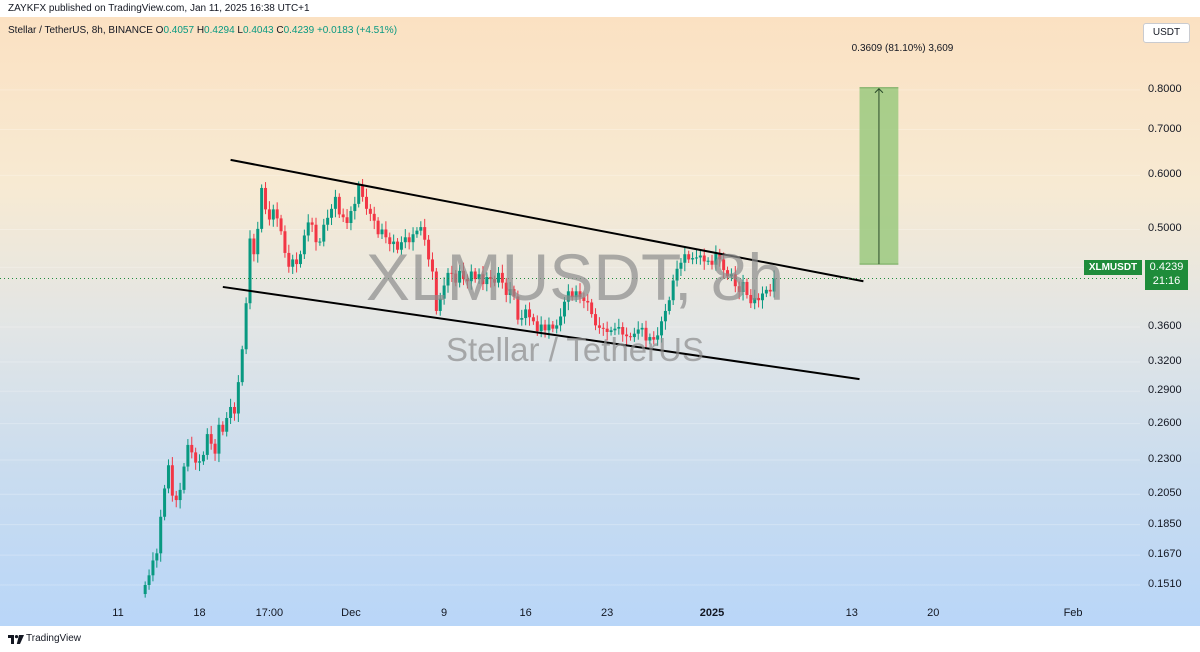 The image size is (1200, 652). What do you see at coordinates (16, 639) in the screenshot?
I see `tradingview-logo-icon` at bounding box center [16, 639].